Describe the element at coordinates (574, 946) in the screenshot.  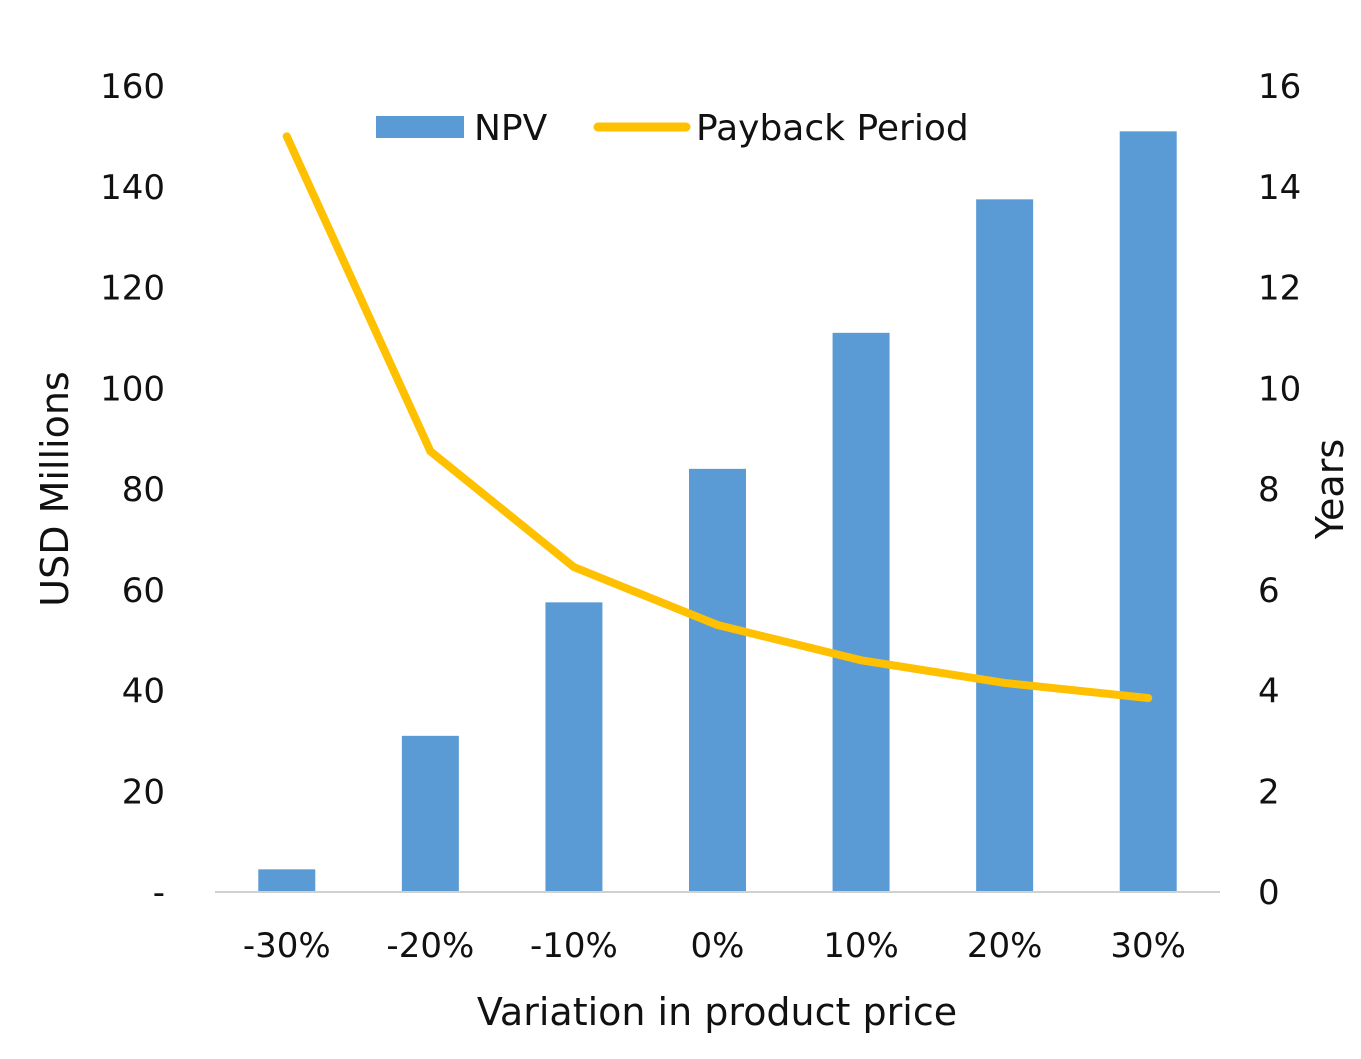
I see `x-tick-label-2: -10%` at that location.